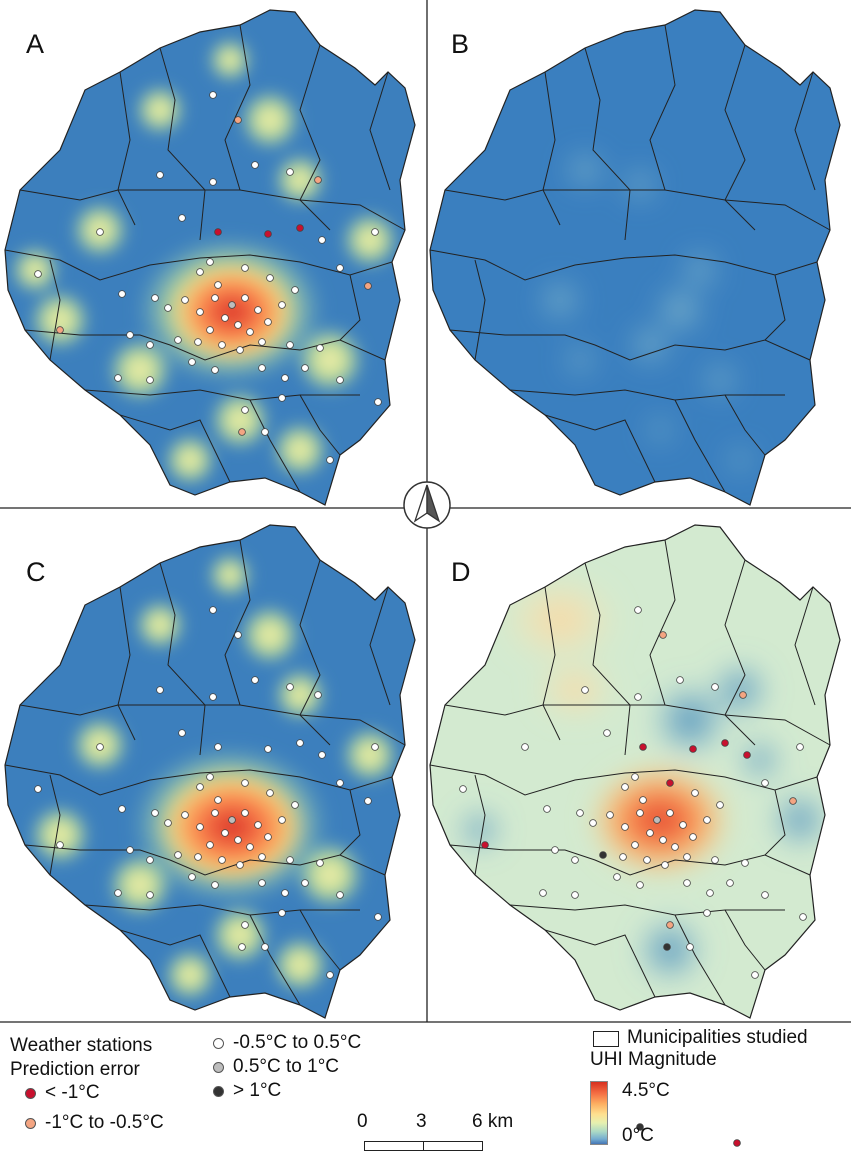 The image size is (851, 1161). What do you see at coordinates (646, 1090) in the screenshot?
I see `legend-uhi-max: 4.5°C` at bounding box center [646, 1090].